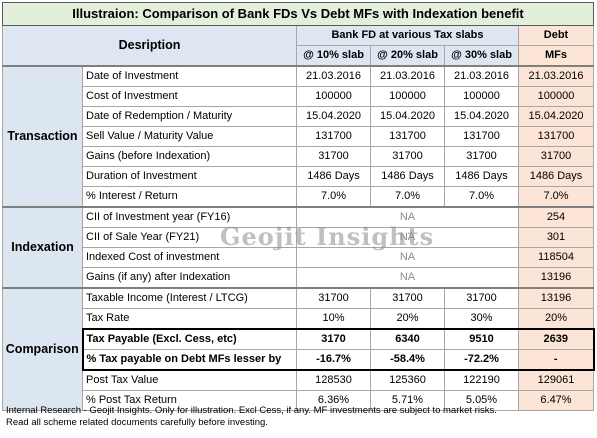  Describe the element at coordinates (189, 156) in the screenshot. I see `row-label: Gains (before Indexation)` at that location.